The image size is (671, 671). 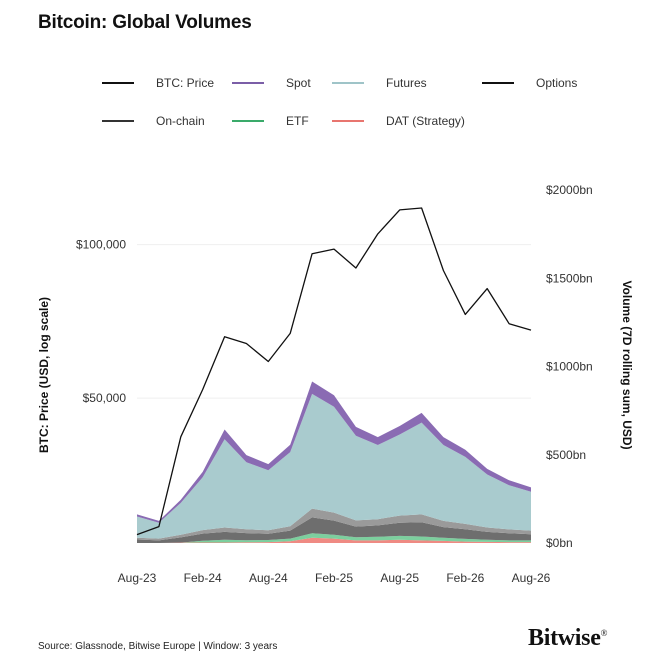 What do you see at coordinates (334, 452) in the screenshot?
I see `area-spot` at bounding box center [334, 452].